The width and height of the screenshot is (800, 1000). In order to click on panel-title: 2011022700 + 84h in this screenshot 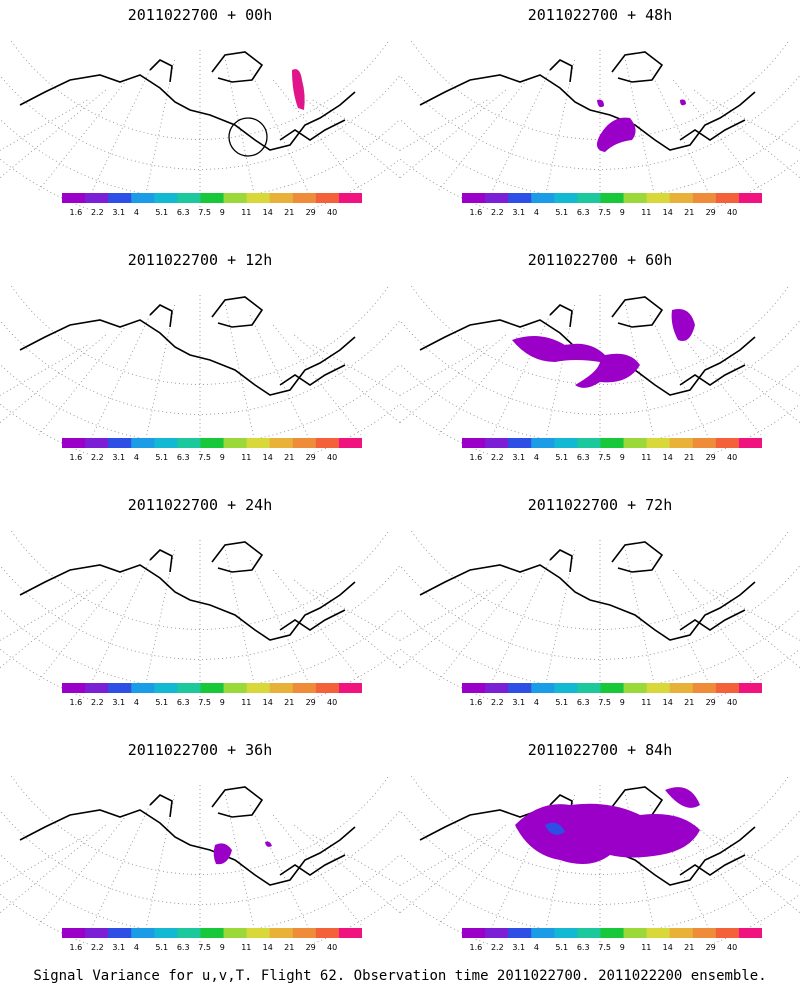, I will do `click(600, 750)`.